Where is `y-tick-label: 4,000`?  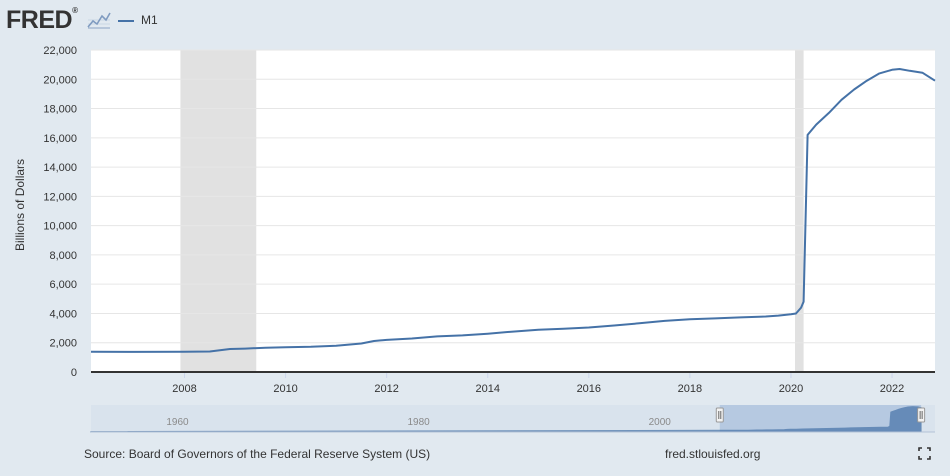
y-tick-label: 4,000 is located at coordinates (63, 314).